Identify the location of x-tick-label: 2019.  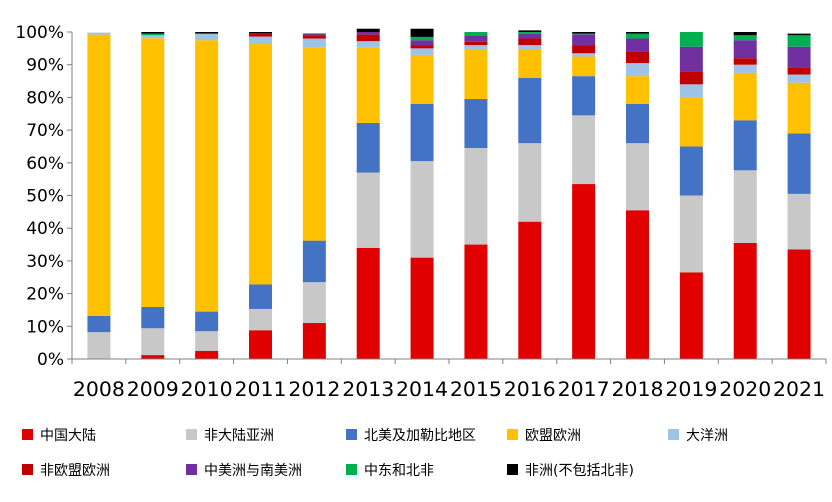
(691, 389).